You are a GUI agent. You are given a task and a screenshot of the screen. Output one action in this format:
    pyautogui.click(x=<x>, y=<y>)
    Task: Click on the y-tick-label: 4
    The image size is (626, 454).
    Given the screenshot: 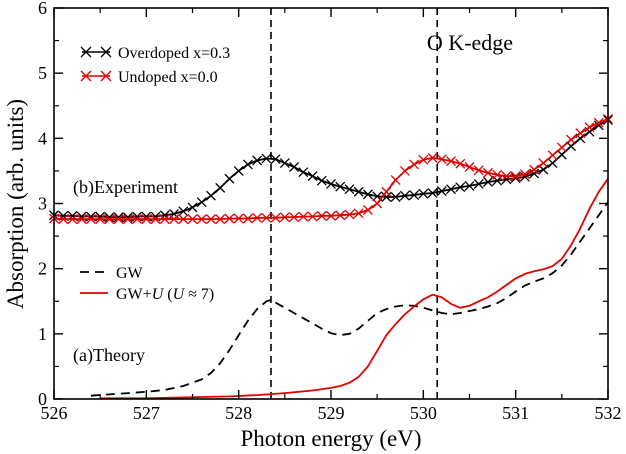 What is the action you would take?
    pyautogui.click(x=42, y=138)
    